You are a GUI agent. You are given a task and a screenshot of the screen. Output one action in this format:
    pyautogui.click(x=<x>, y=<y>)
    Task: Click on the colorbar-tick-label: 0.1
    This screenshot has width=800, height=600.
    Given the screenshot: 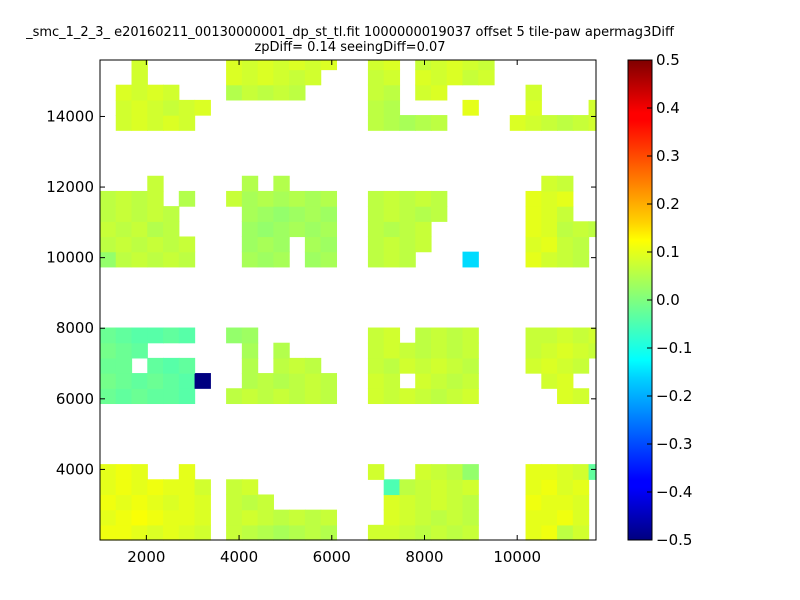 What is the action you would take?
    pyautogui.click(x=668, y=252)
    